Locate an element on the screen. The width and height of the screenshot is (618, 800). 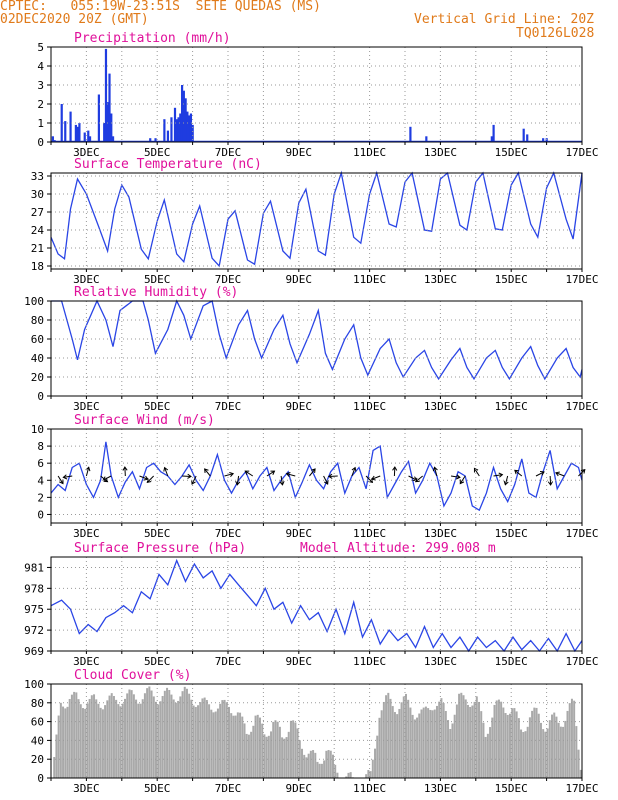
x-tick-label: 9DEC is located at coordinates (299, 661).